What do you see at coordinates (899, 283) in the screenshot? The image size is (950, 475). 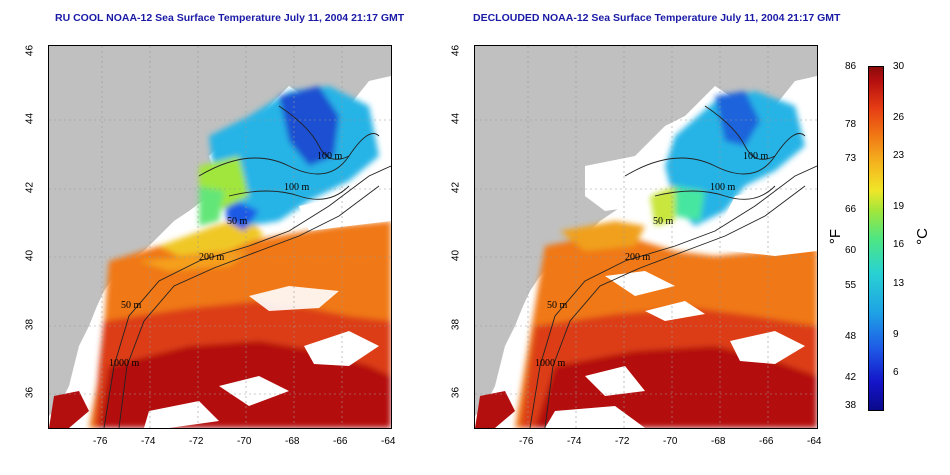 I see `celsius-tick: 13` at bounding box center [899, 283].